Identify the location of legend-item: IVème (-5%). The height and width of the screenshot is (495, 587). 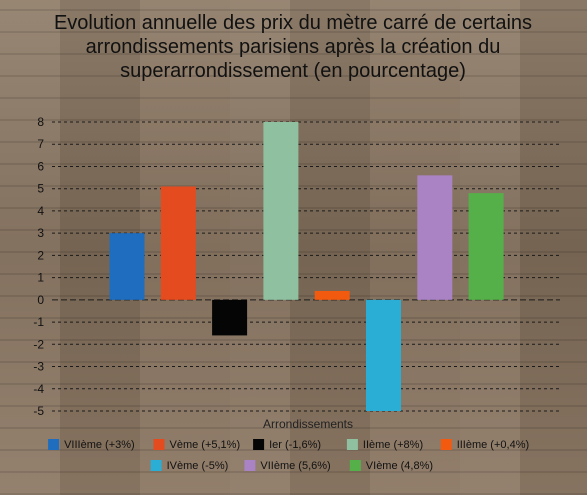
(189, 466).